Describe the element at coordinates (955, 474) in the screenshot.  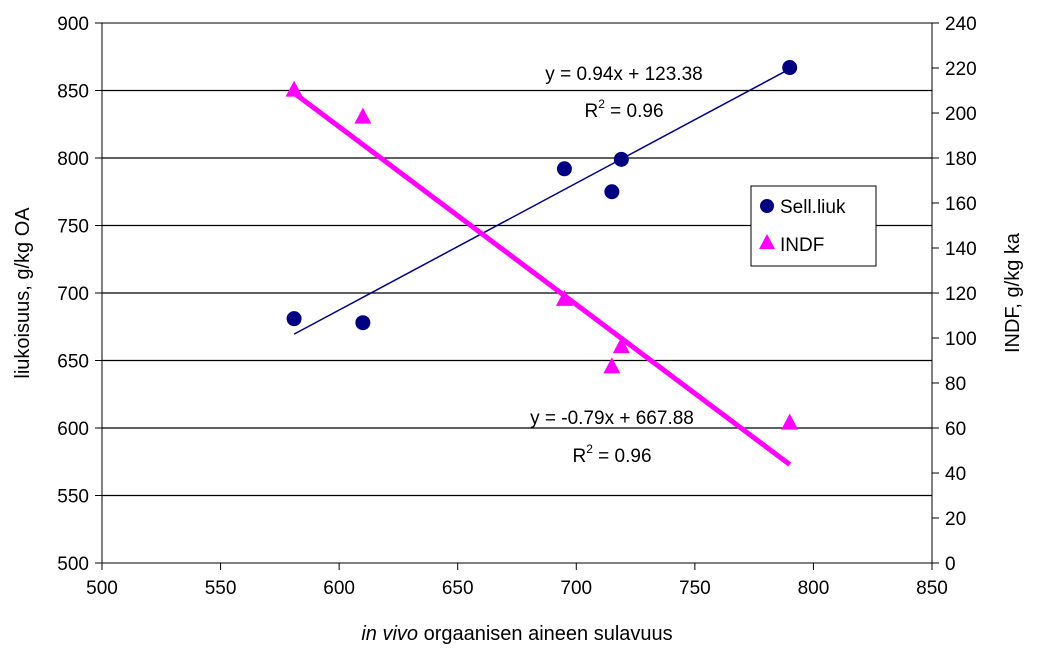
I see `y-right-tick-label: 40` at that location.